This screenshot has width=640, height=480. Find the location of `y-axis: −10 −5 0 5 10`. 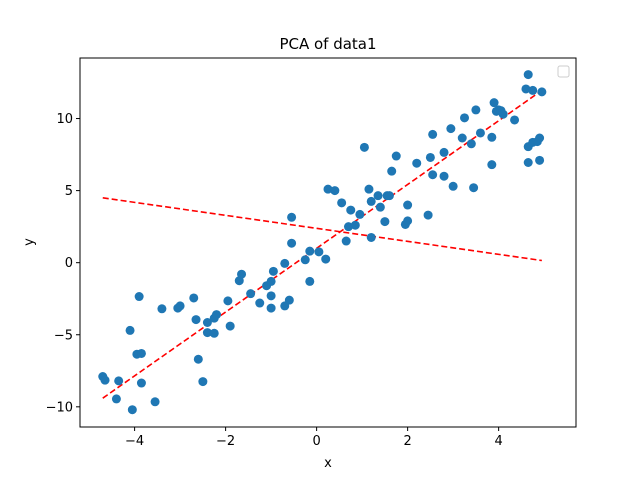

y-axis: −10 −5 0 5 10 is located at coordinates (63, 263).